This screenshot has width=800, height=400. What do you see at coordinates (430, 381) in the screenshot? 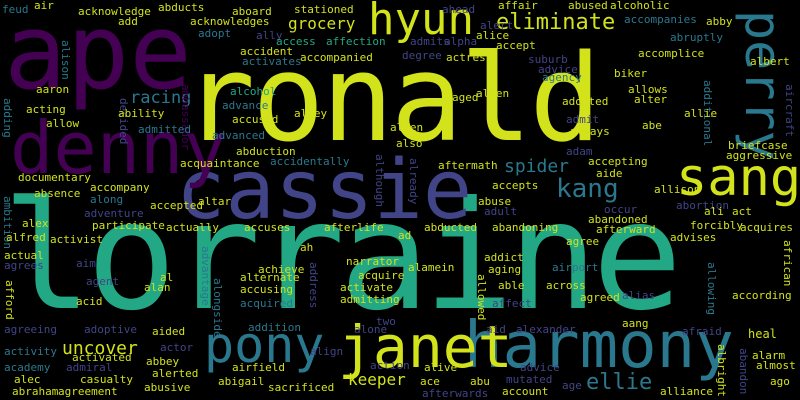
I see `word-ace: ace` at bounding box center [430, 381].